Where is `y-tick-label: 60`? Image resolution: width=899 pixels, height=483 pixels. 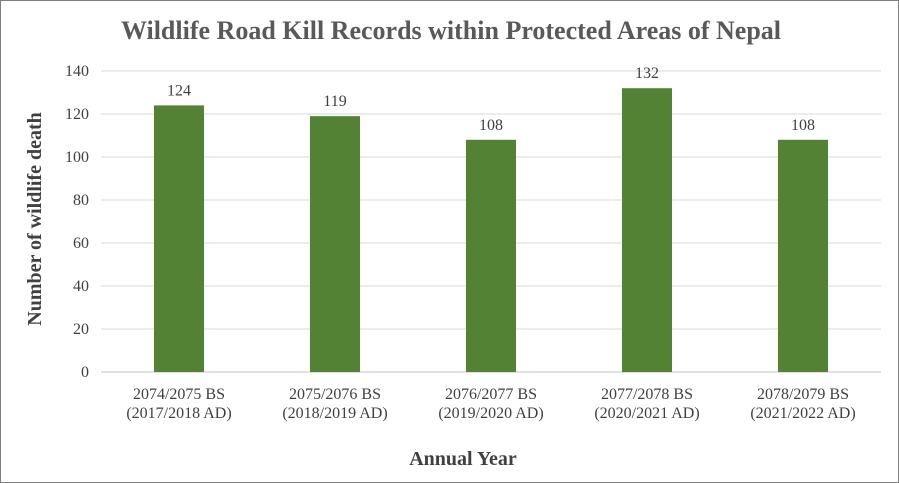 y-tick-label: 60 is located at coordinates (81, 243).